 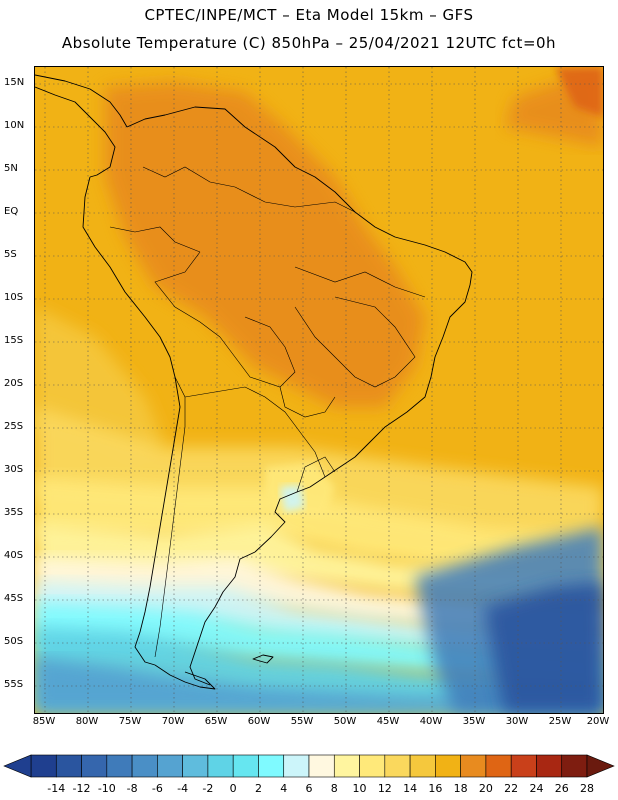 I want to click on brazil-east-coast, so click(x=397, y=381).